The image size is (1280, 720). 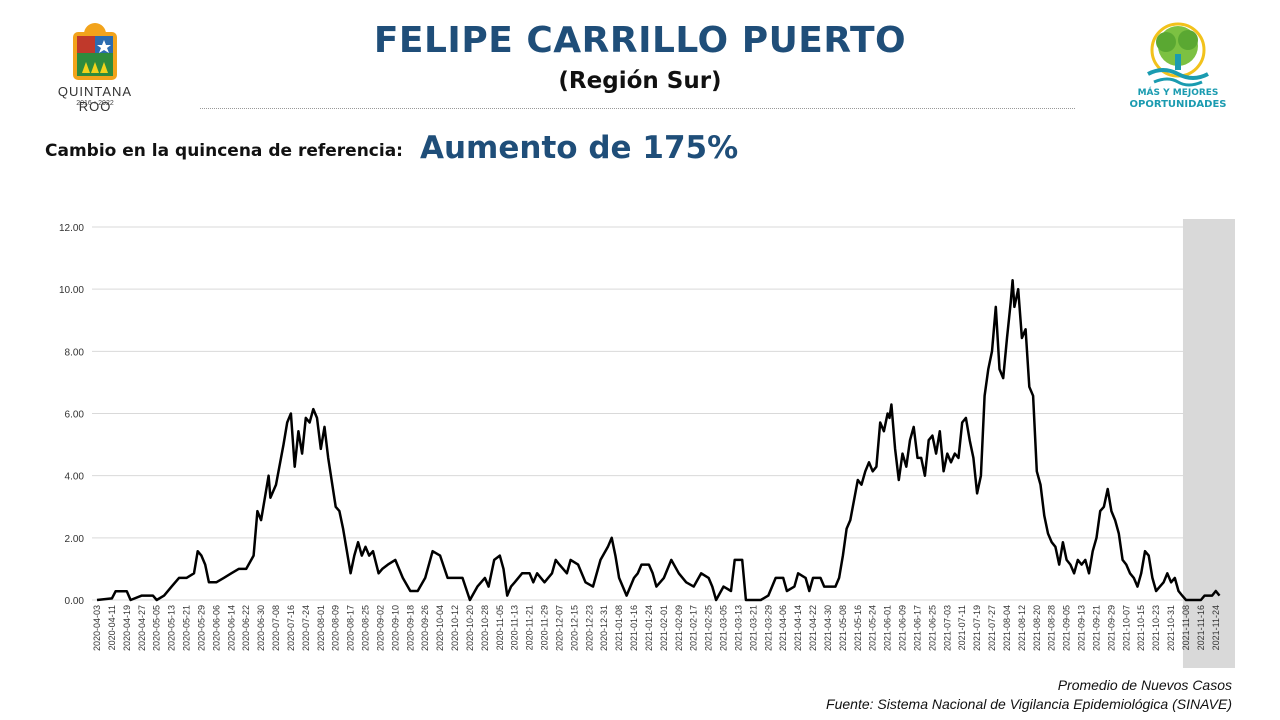 What do you see at coordinates (545, 627) in the screenshot?
I see `x-tick-label: 2020-11-29` at bounding box center [545, 627].